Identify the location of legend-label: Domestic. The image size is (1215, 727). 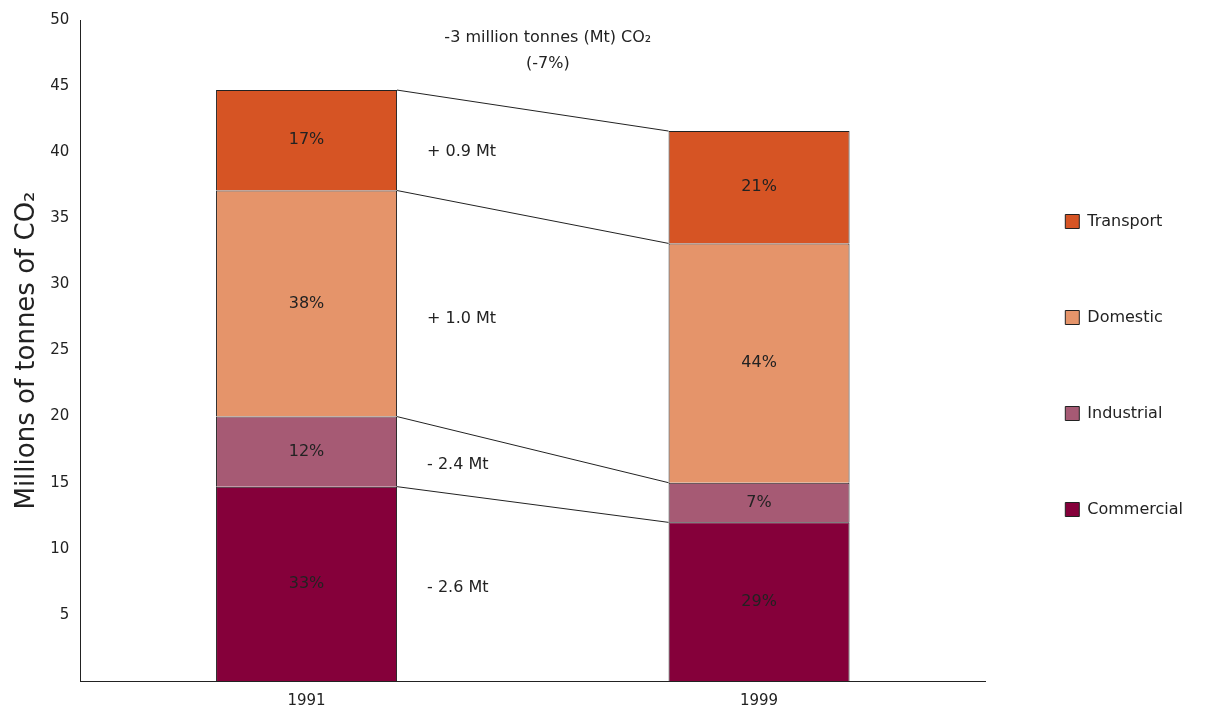
(1125, 316).